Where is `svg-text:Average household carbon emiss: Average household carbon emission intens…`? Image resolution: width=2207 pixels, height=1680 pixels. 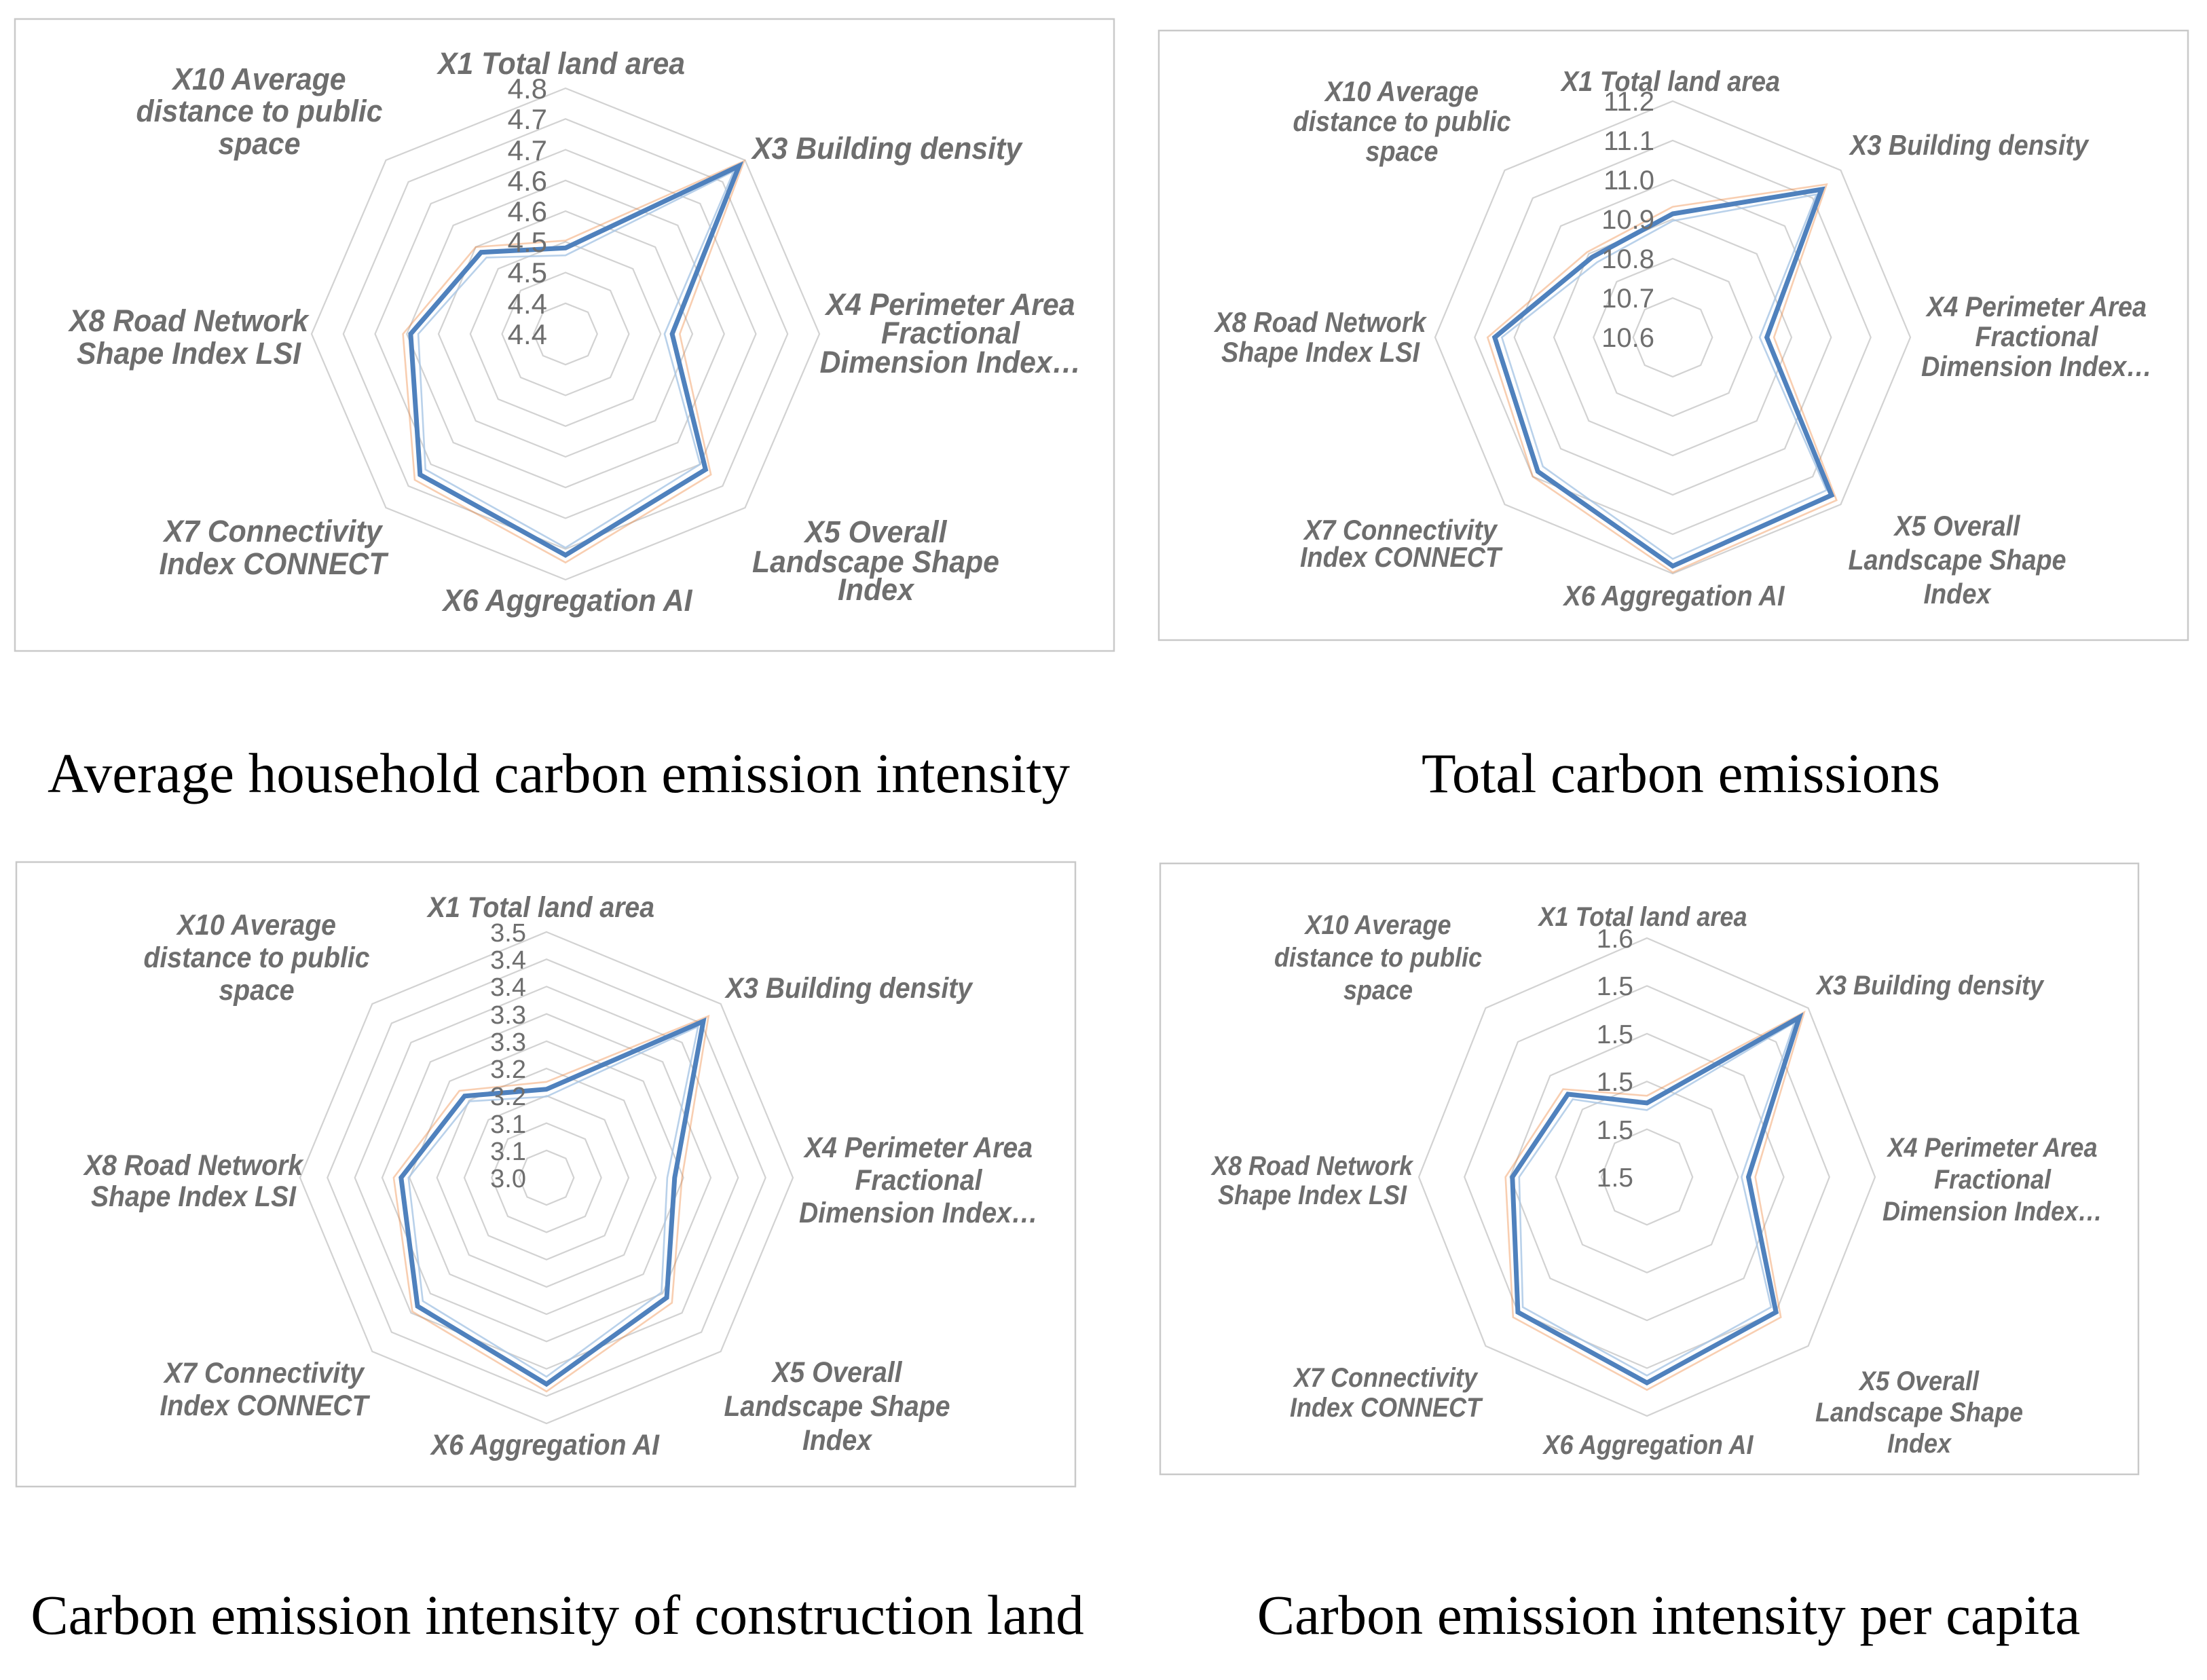
svg-text:Average household carbon emiss: Average household carbon emission intens… is located at coordinates (559, 773).